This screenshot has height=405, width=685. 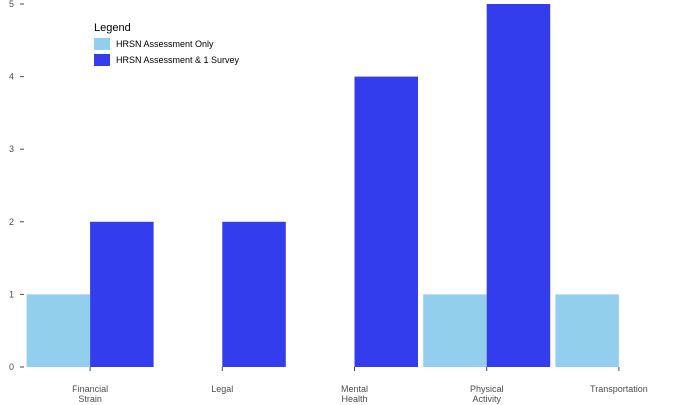 I want to click on y-tick-label: 0, so click(x=11, y=367).